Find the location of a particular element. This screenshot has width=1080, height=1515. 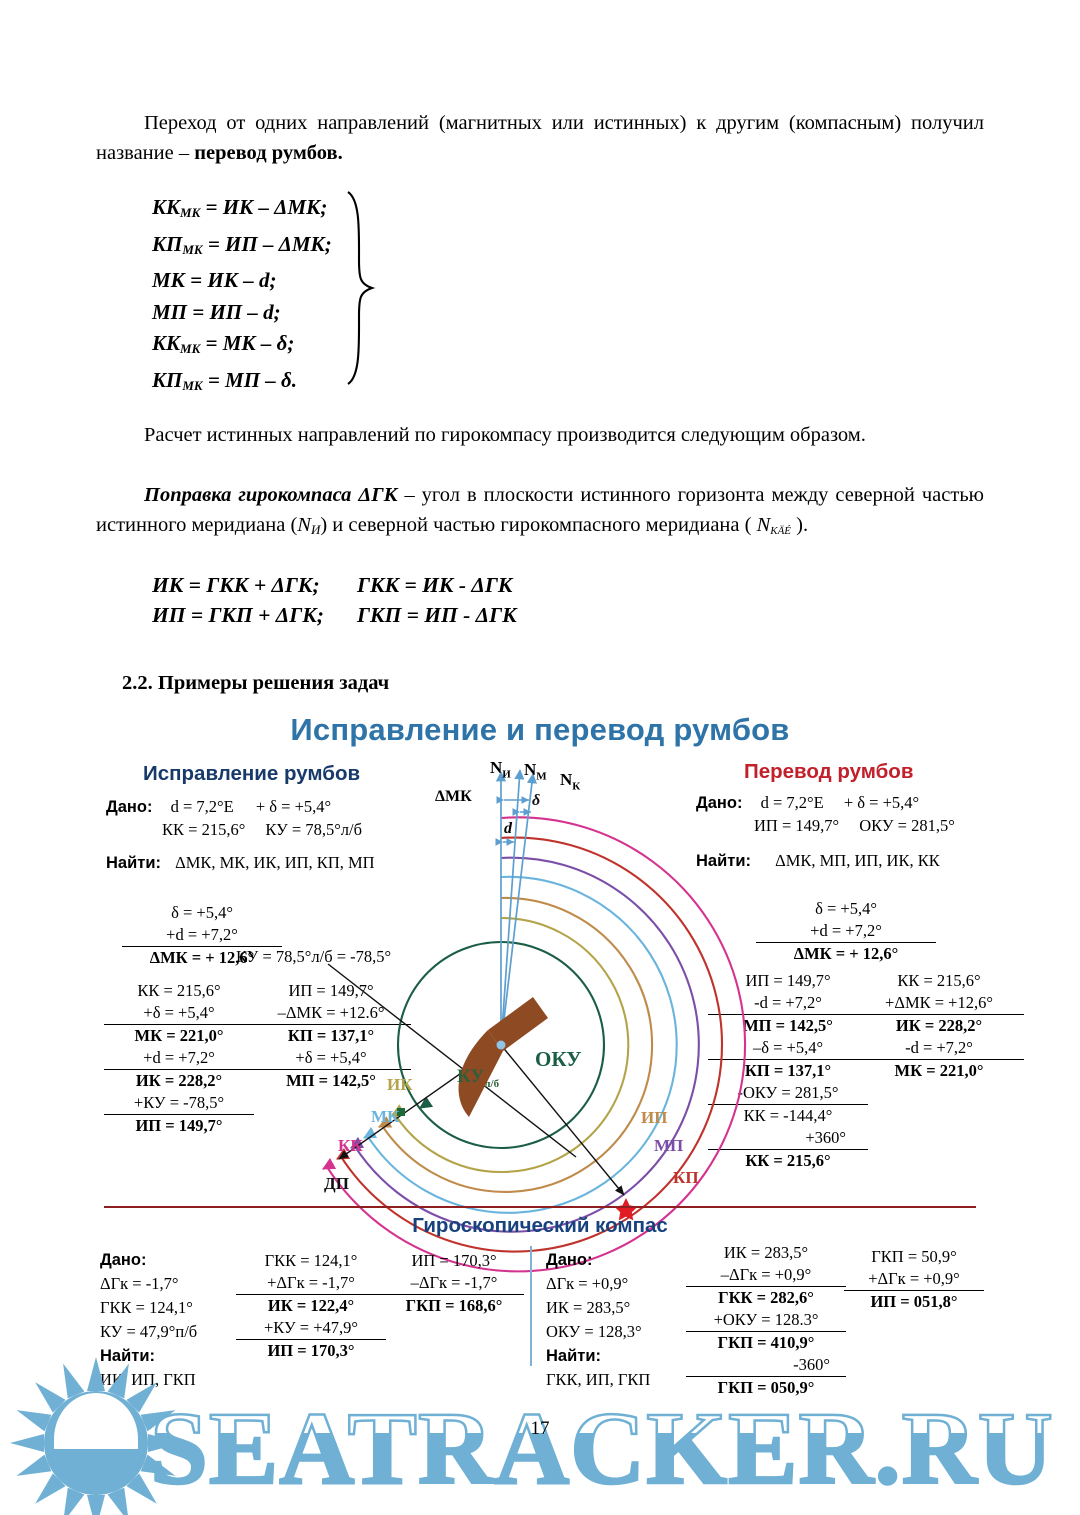

gyro-divider is located at coordinates (540, 1207).